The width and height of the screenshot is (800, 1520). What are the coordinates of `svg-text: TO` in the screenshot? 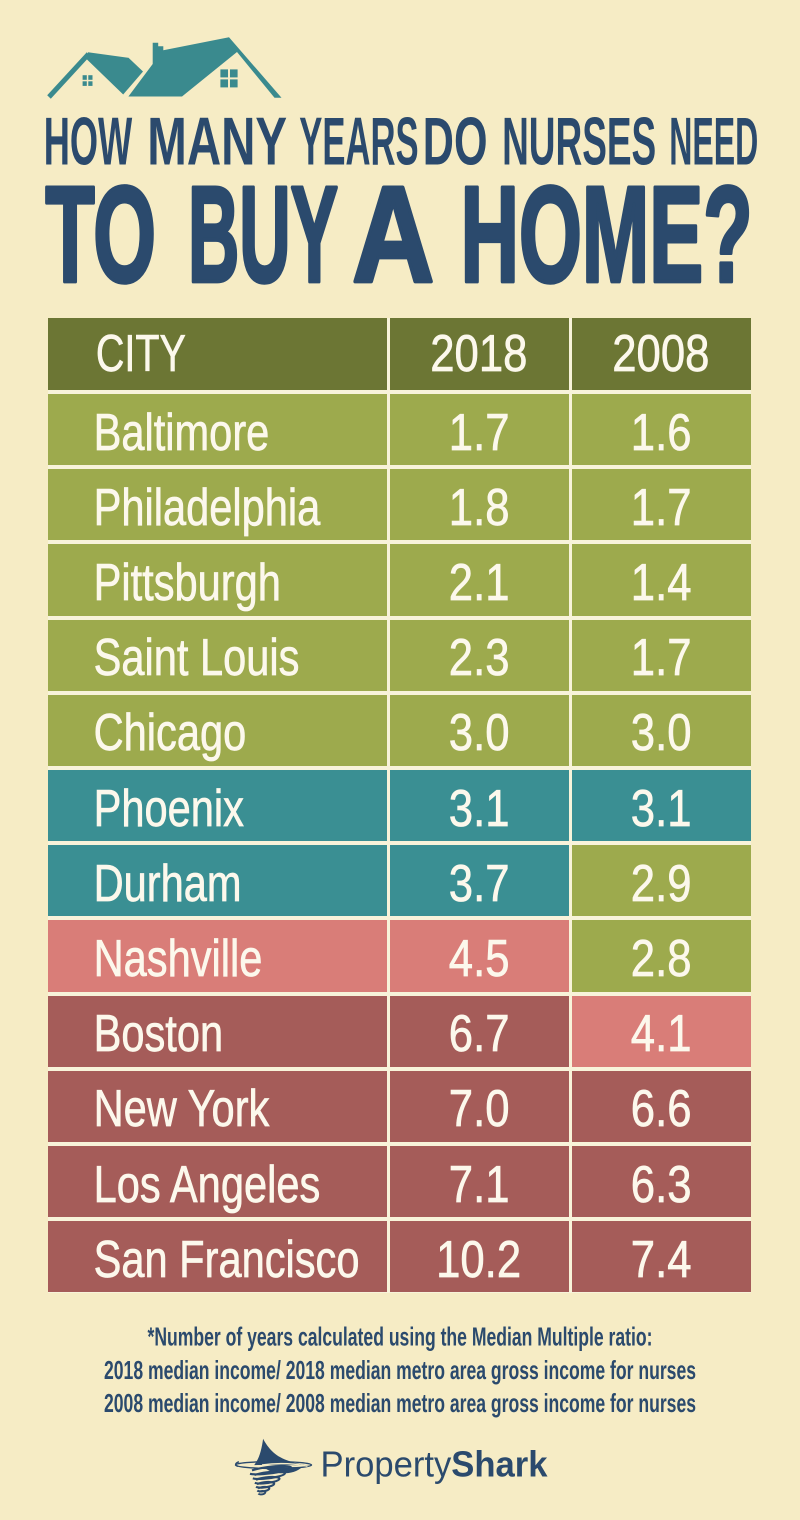 It's located at (100, 233).